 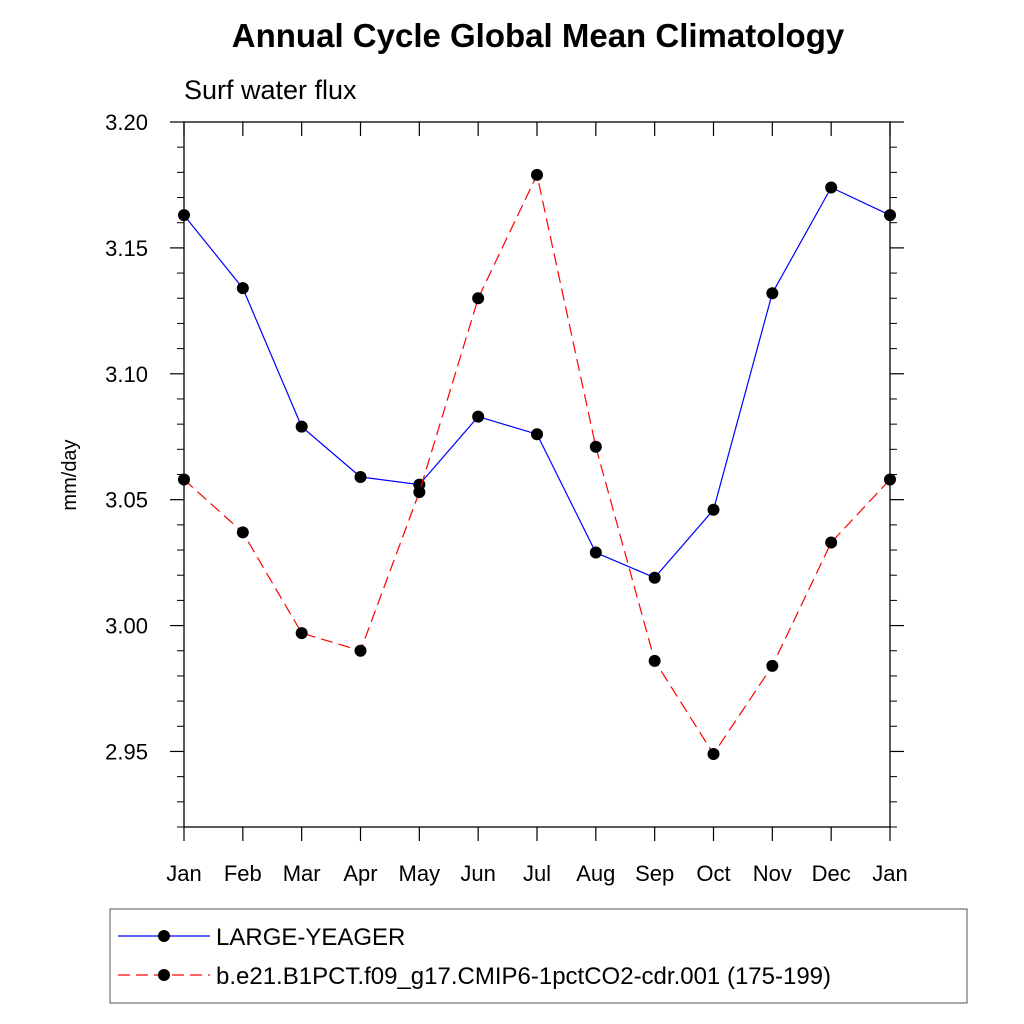 What do you see at coordinates (420, 873) in the screenshot?
I see `x-tick-label: May` at bounding box center [420, 873].